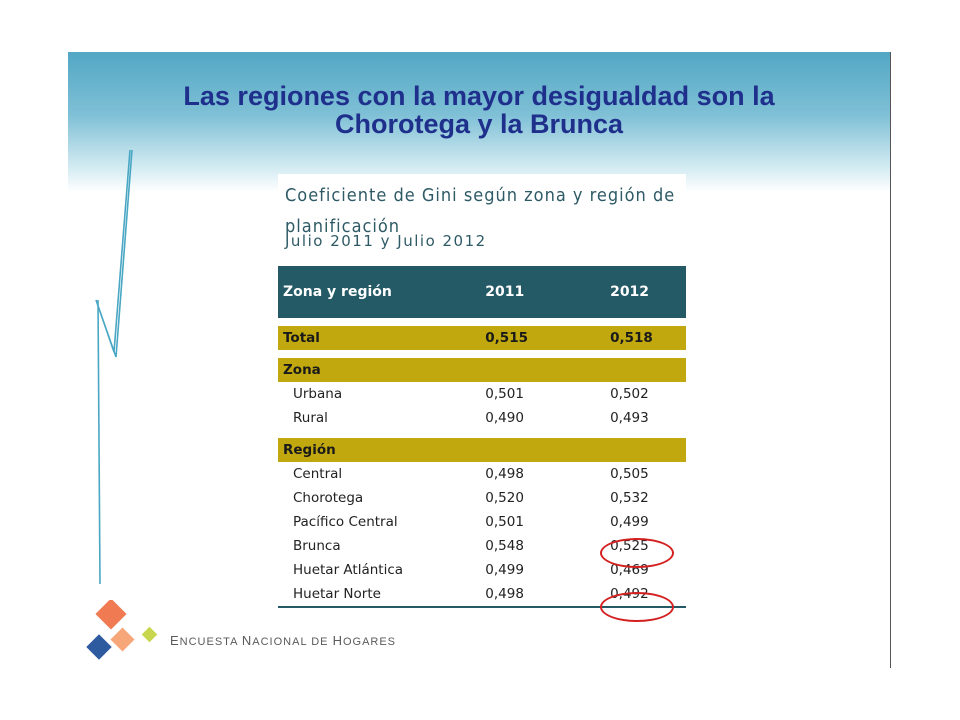 This screenshot has height=720, width=960. I want to click on footer-letter: N, so click(247, 640).